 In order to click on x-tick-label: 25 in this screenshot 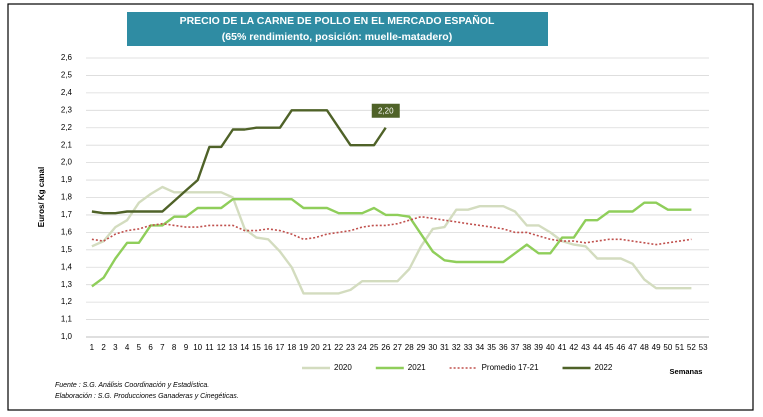, I will do `click(374, 347)`.